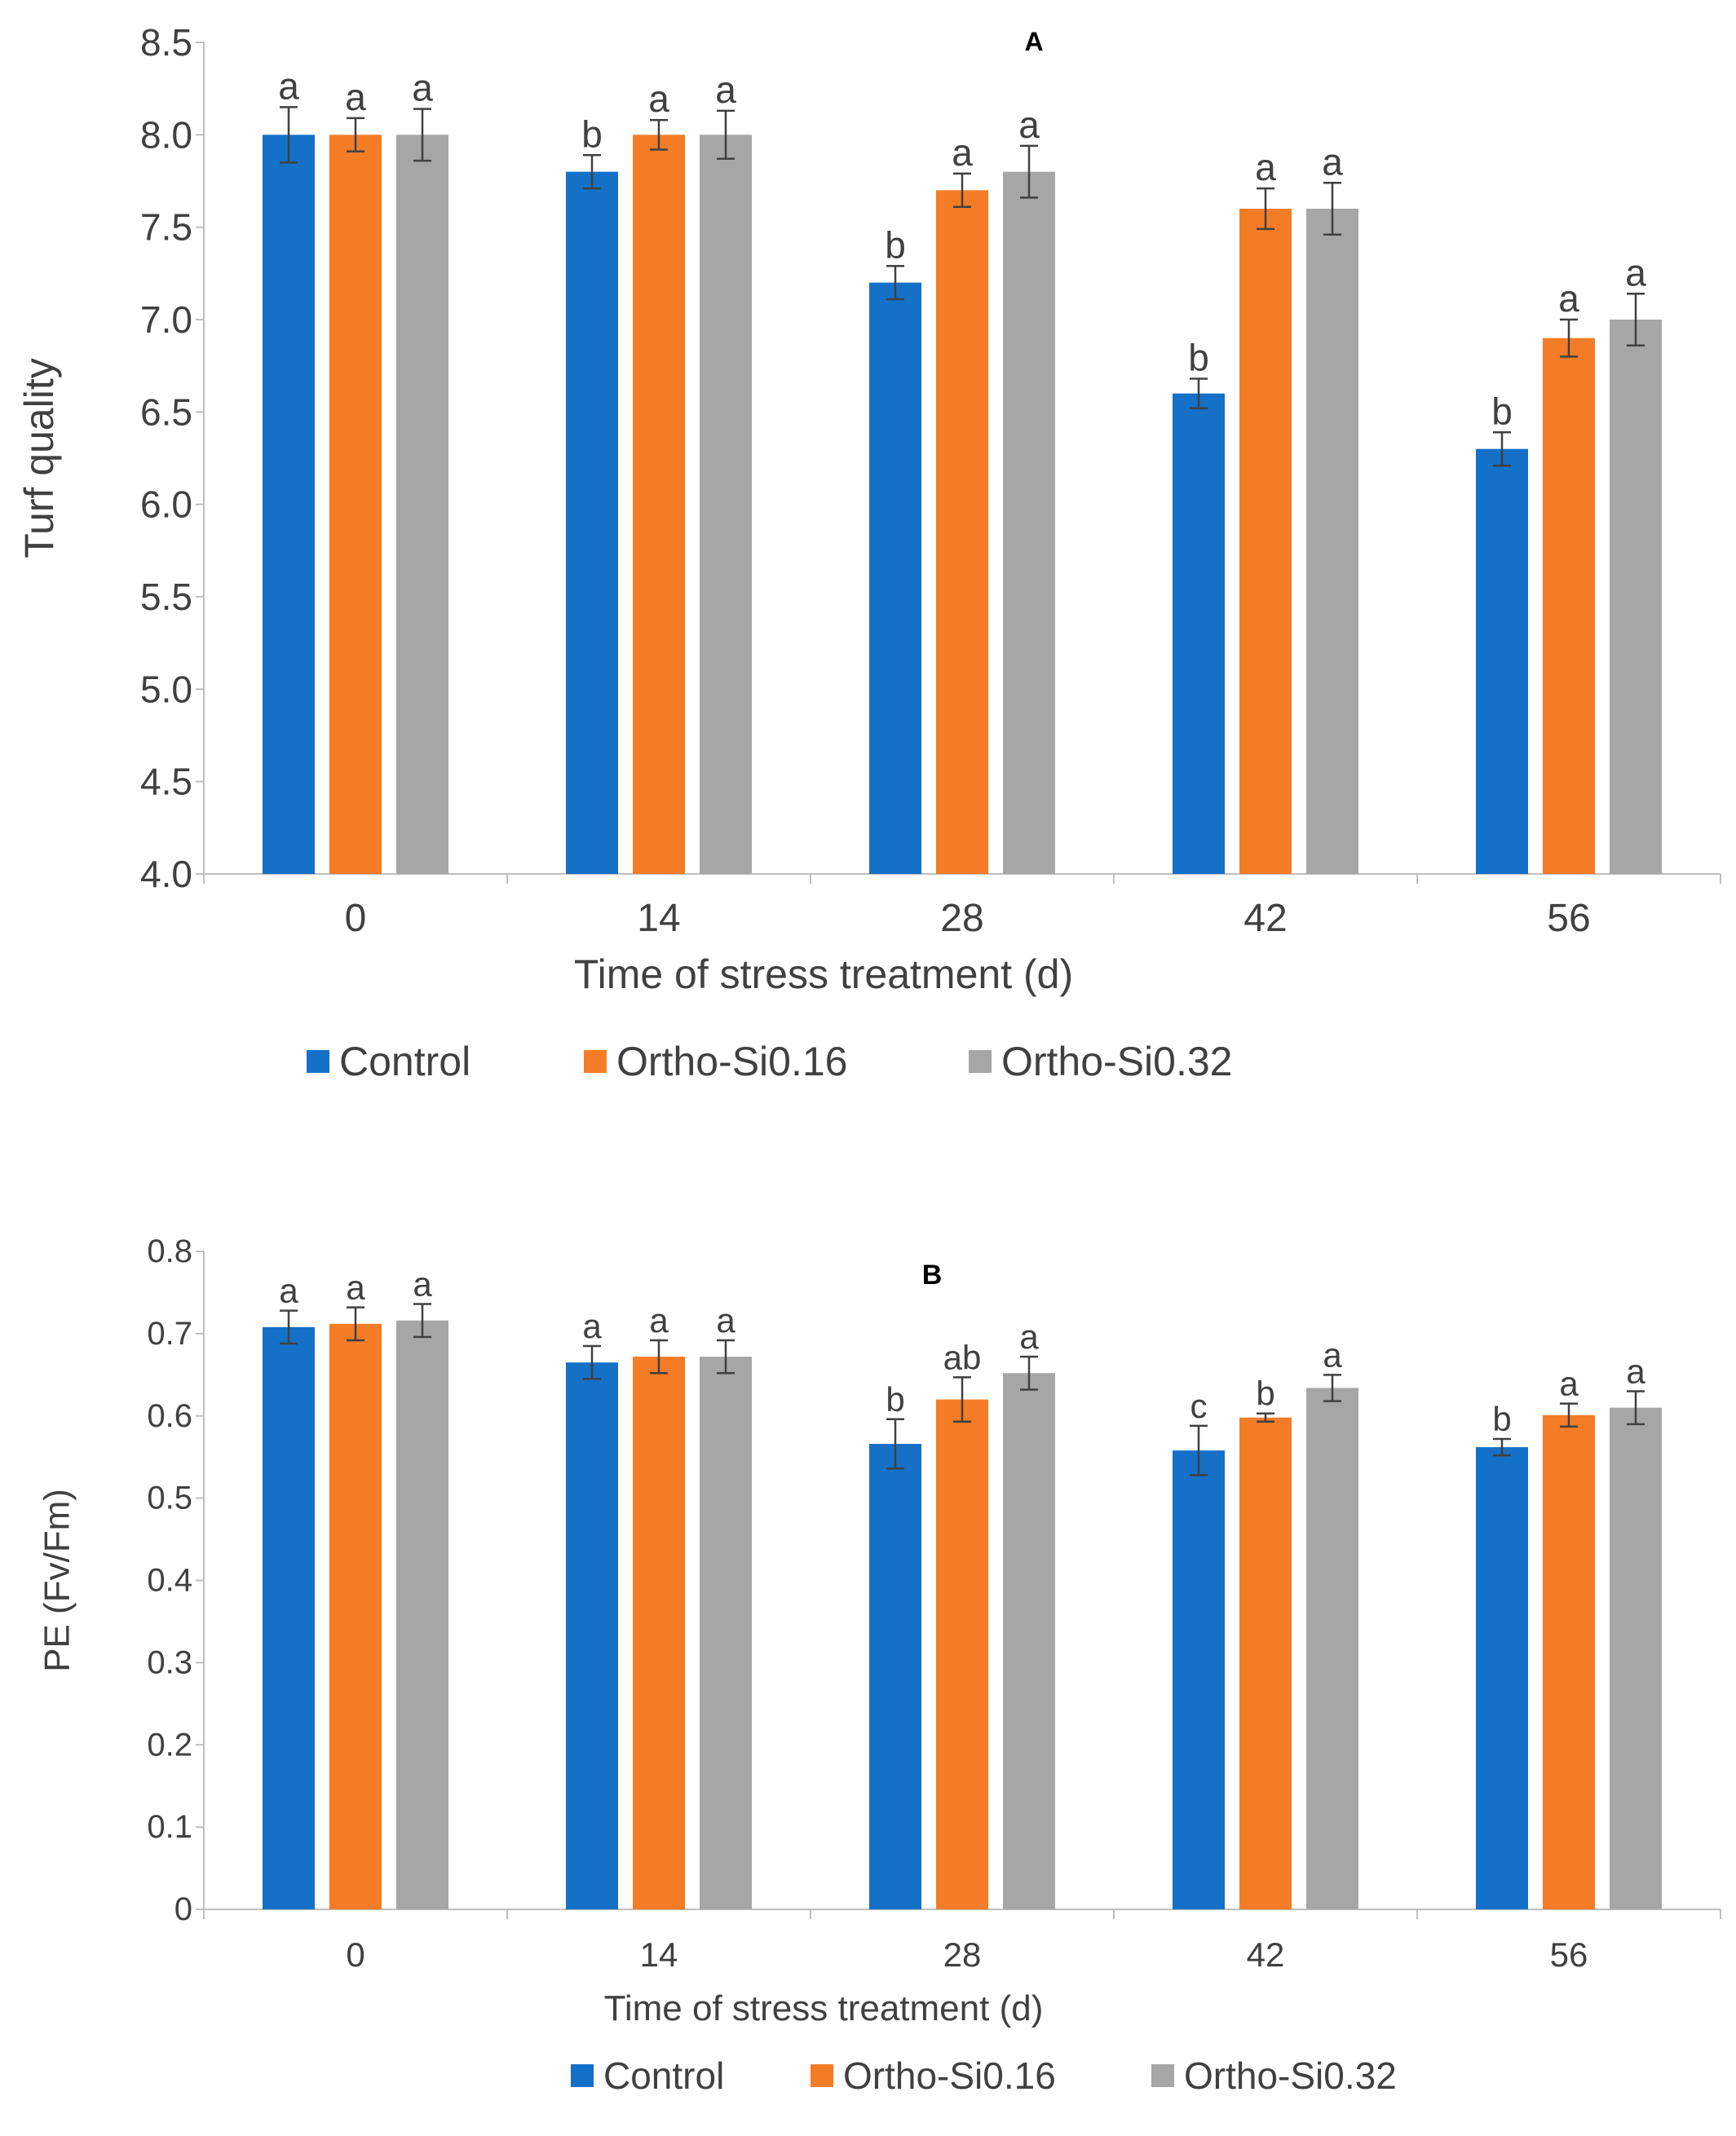 This screenshot has height=2136, width=1736. What do you see at coordinates (166, 319) in the screenshot?
I see `y-tick-label: 7.0` at bounding box center [166, 319].